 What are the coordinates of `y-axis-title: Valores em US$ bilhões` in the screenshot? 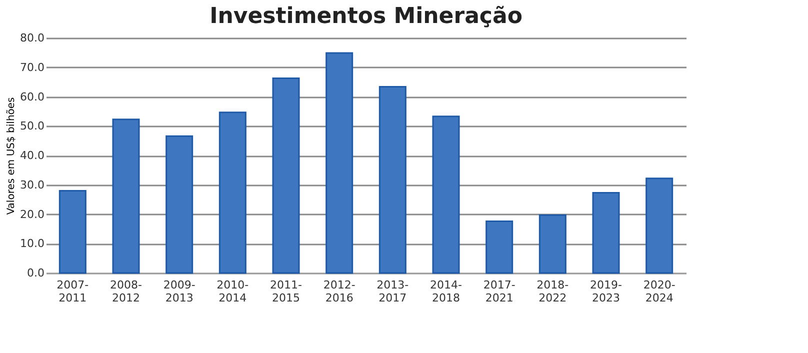 It's located at (12, 156).